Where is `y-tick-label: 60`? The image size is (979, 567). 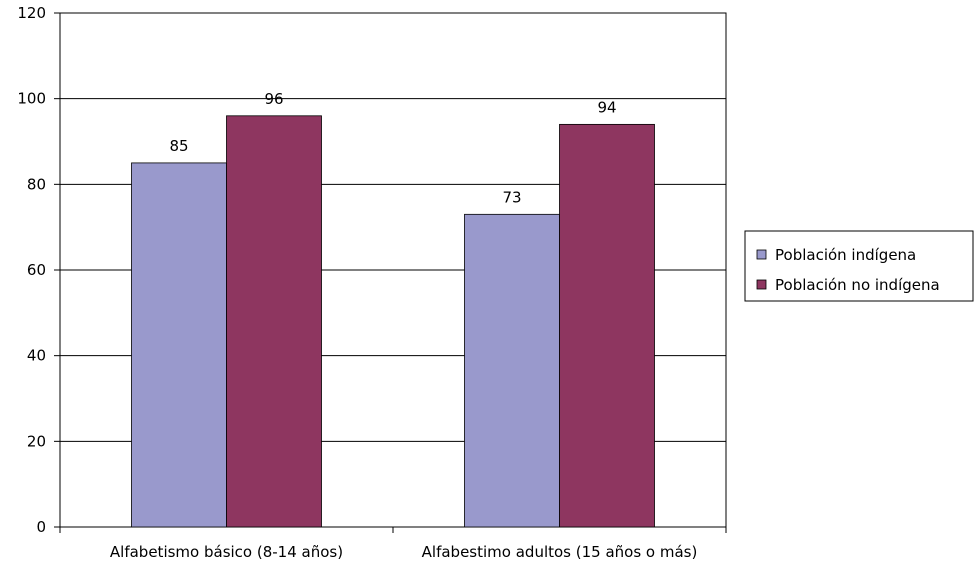 y-tick-label: 60 is located at coordinates (36, 270).